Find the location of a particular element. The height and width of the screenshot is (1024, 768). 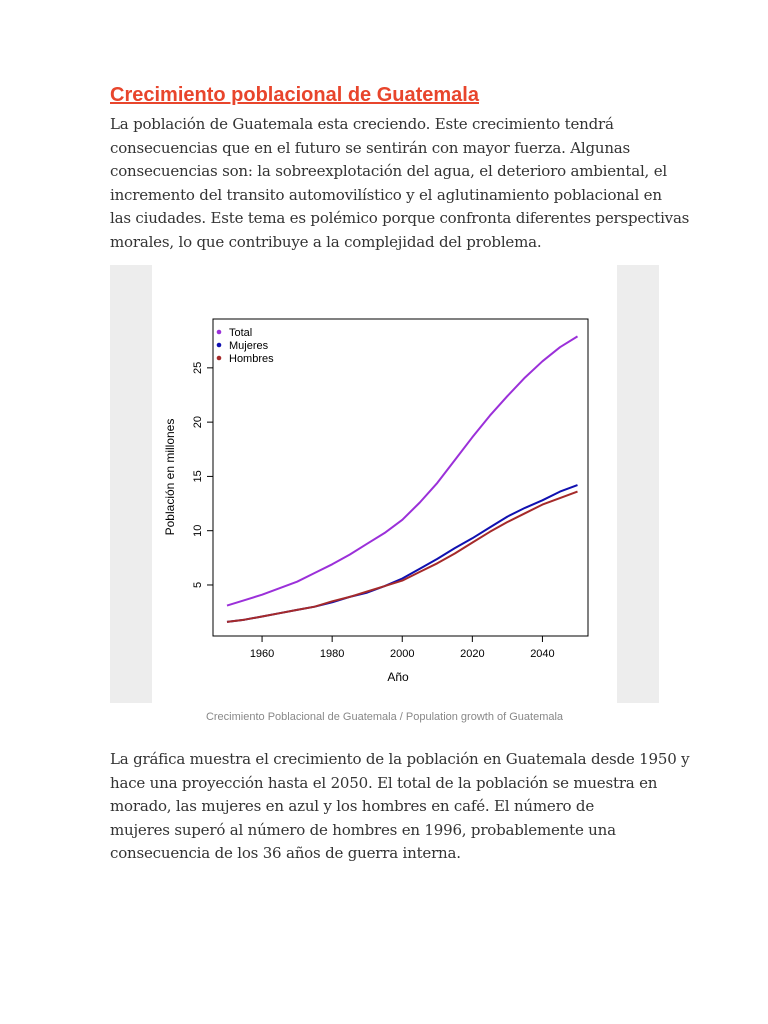

y-tick-label: 25 is located at coordinates (198, 368).